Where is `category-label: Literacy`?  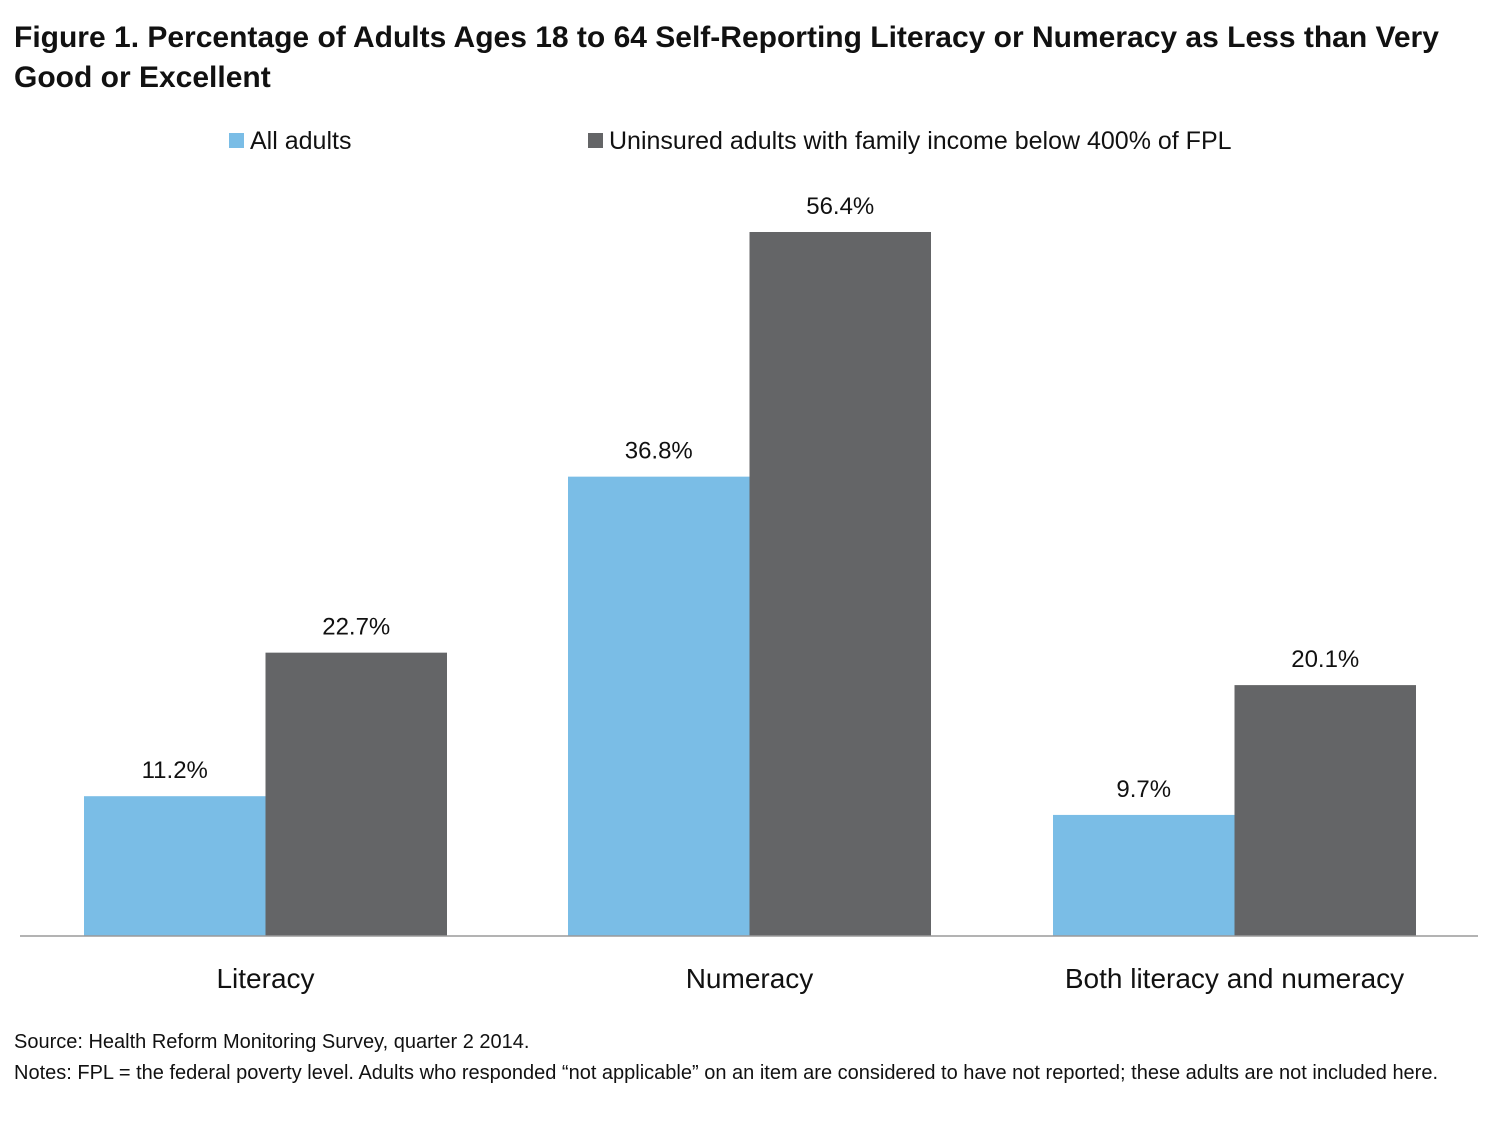
category-label: Literacy is located at coordinates (265, 978).